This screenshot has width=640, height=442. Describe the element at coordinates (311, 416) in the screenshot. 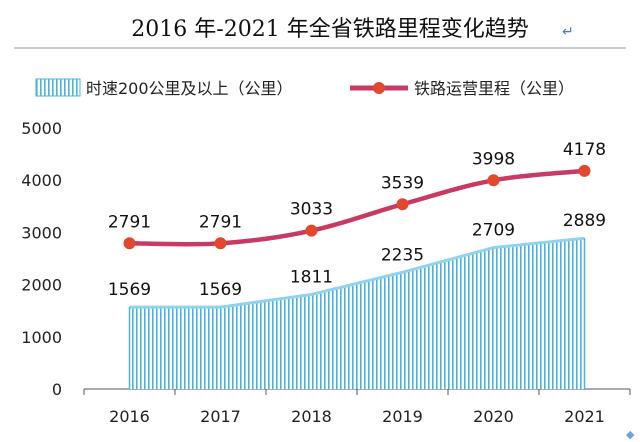

I see `x-tick-label: 2018` at that location.